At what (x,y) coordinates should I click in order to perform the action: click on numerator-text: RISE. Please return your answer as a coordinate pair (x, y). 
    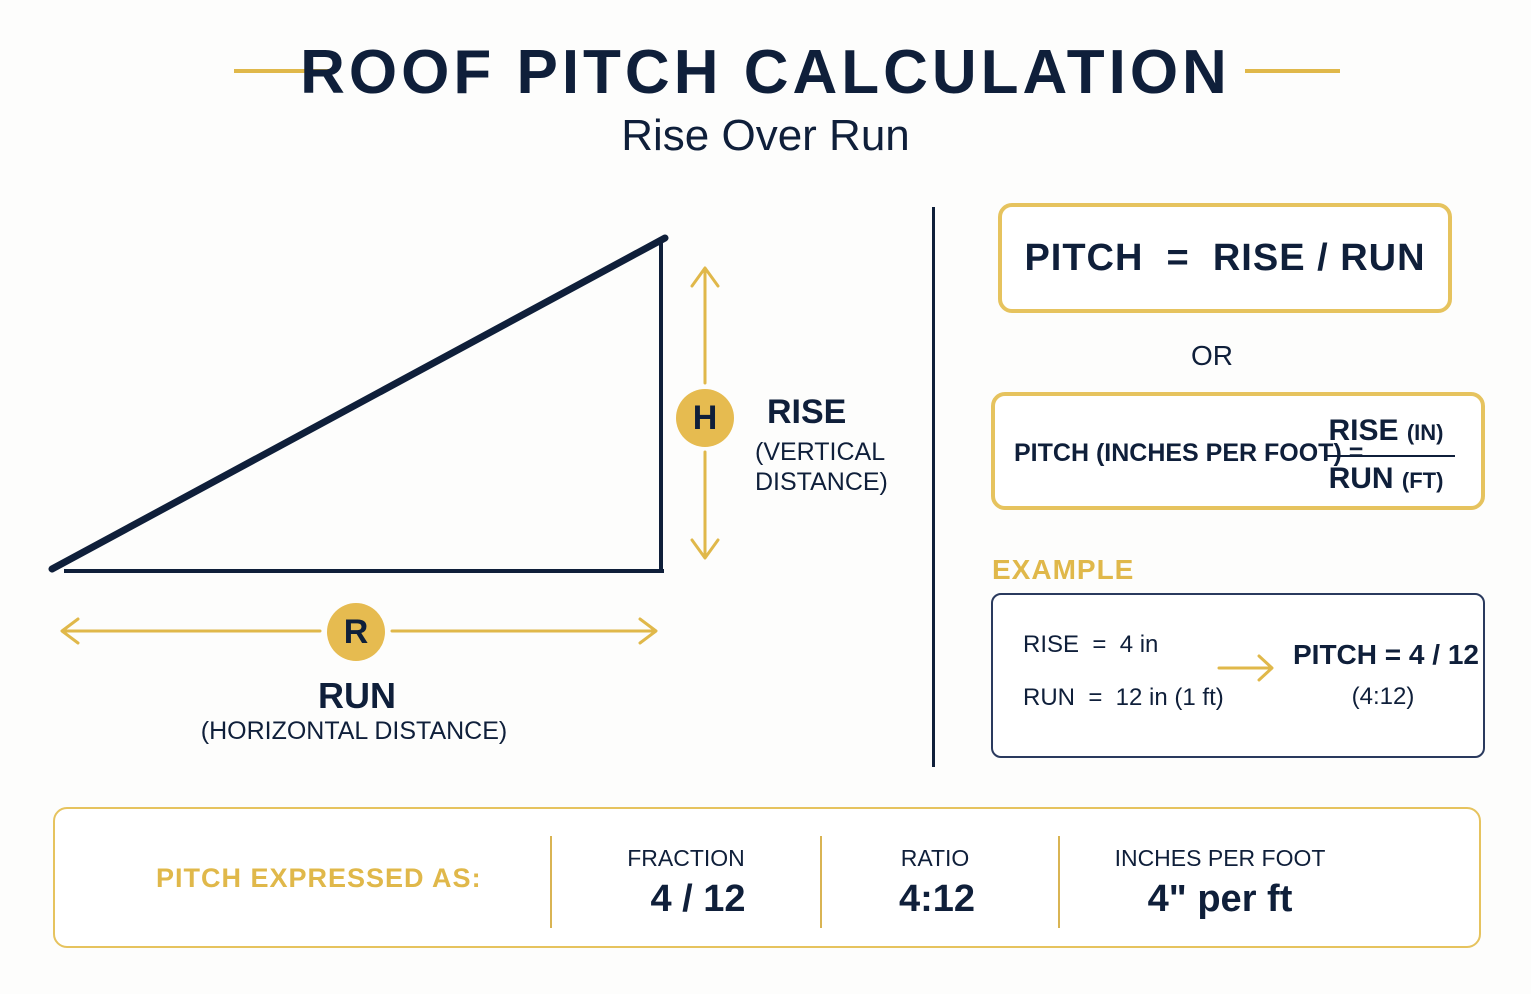
    Looking at the image, I should click on (1363, 430).